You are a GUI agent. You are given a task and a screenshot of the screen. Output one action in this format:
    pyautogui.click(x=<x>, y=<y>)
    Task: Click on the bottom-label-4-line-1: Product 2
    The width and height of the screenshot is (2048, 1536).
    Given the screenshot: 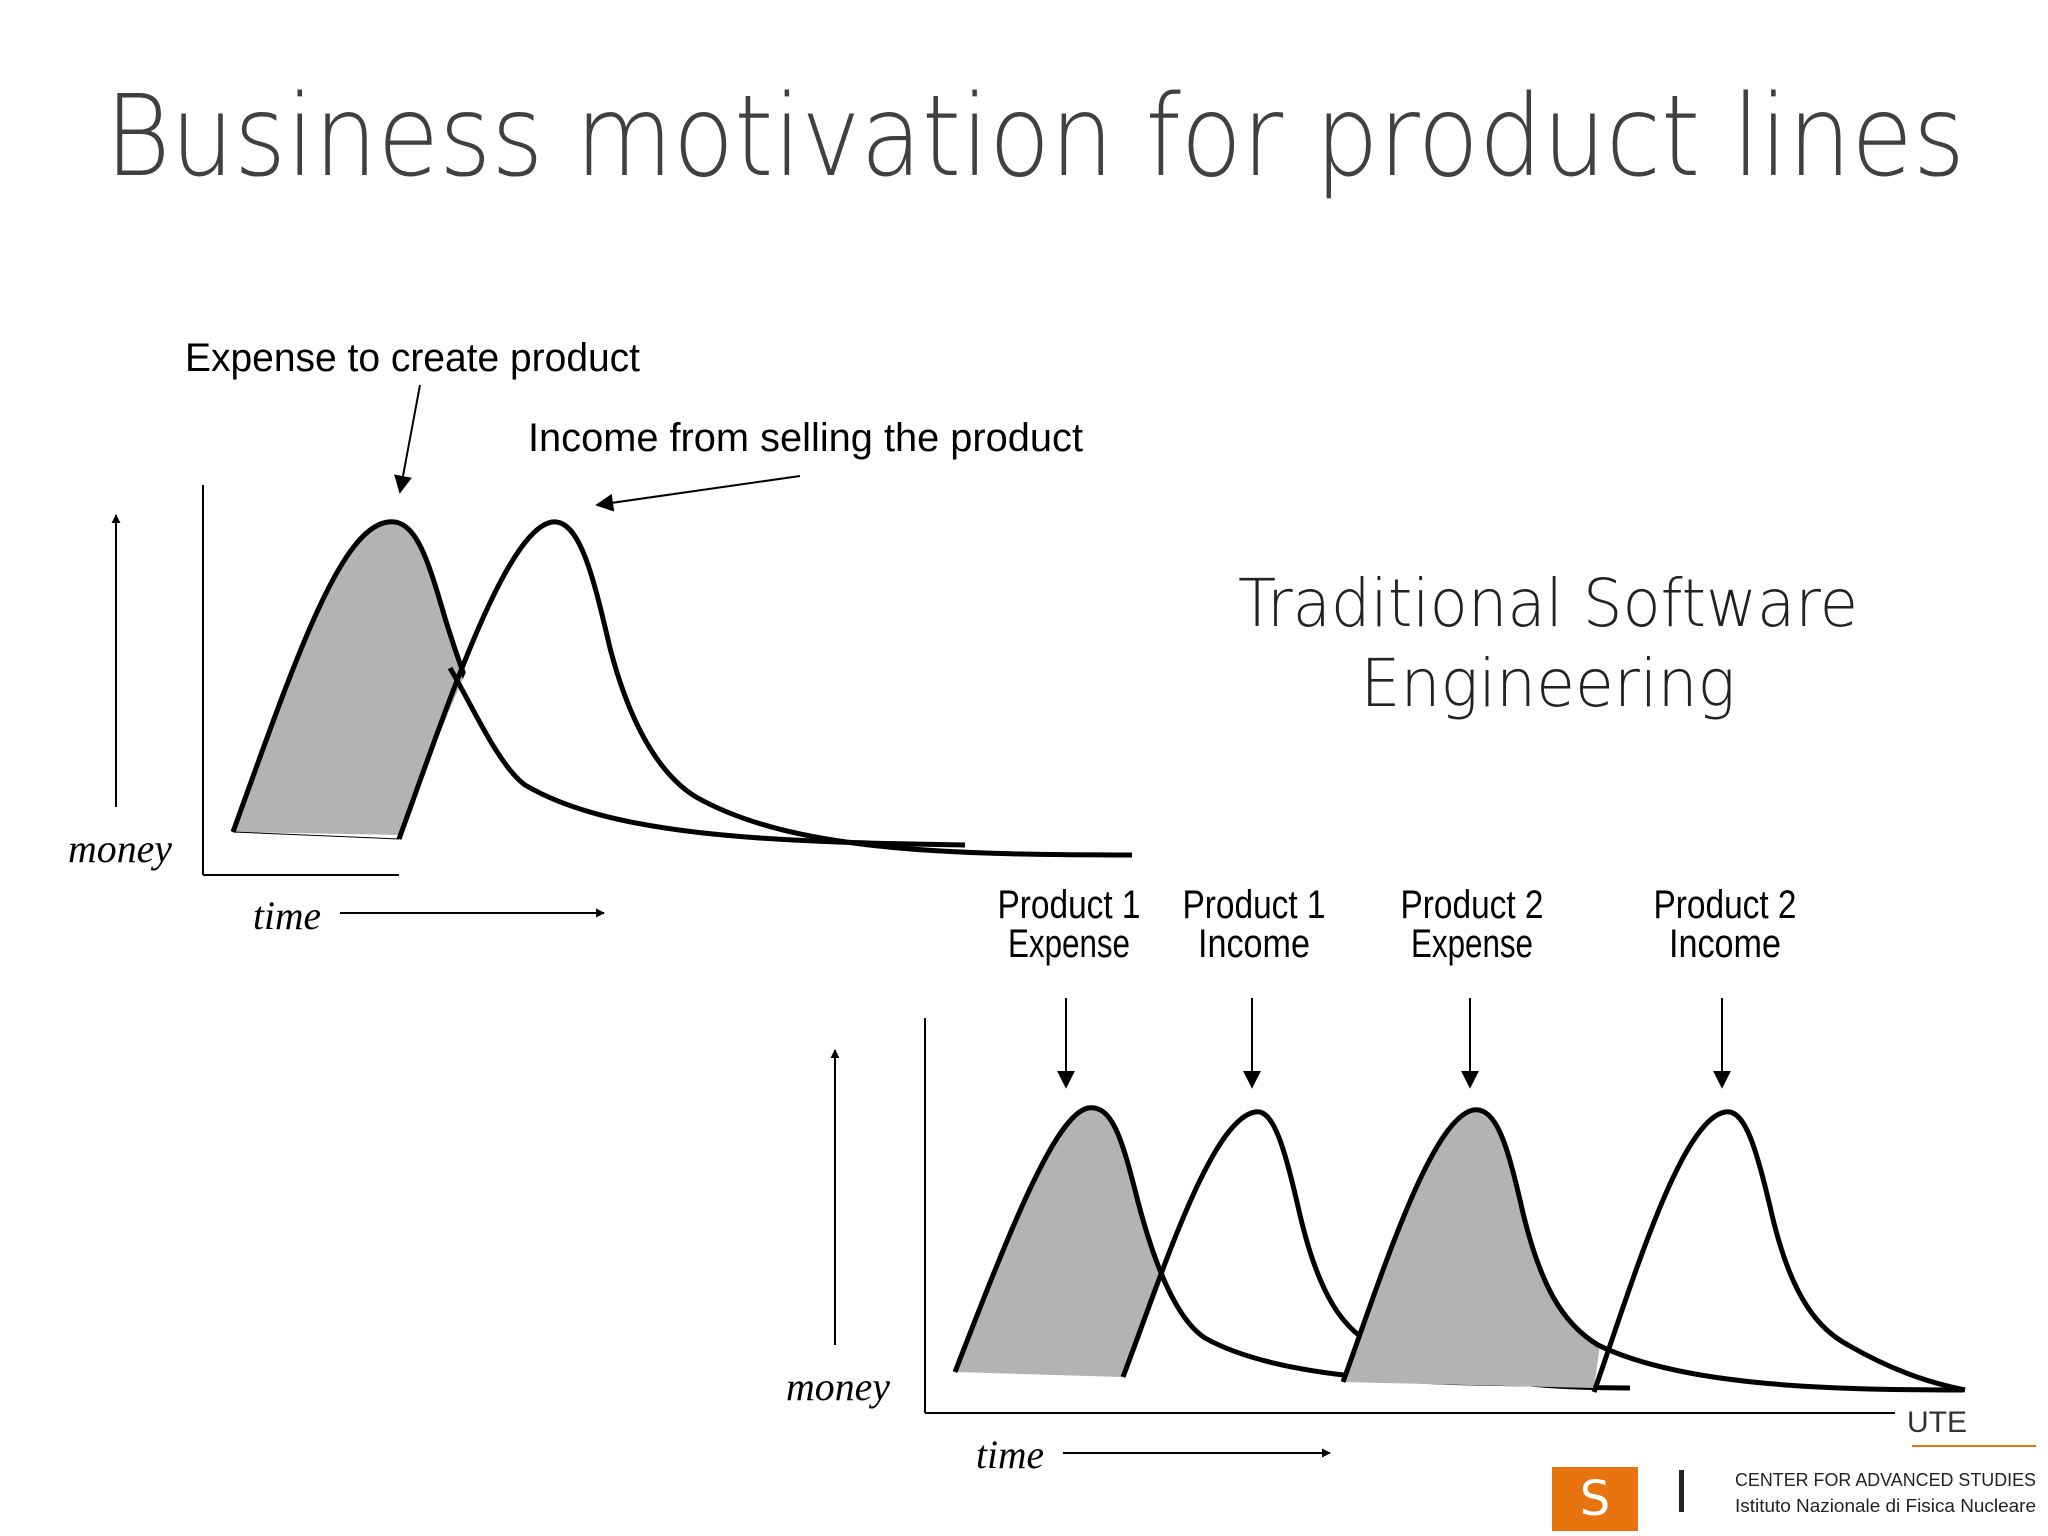 What is the action you would take?
    pyautogui.click(x=1725, y=905)
    